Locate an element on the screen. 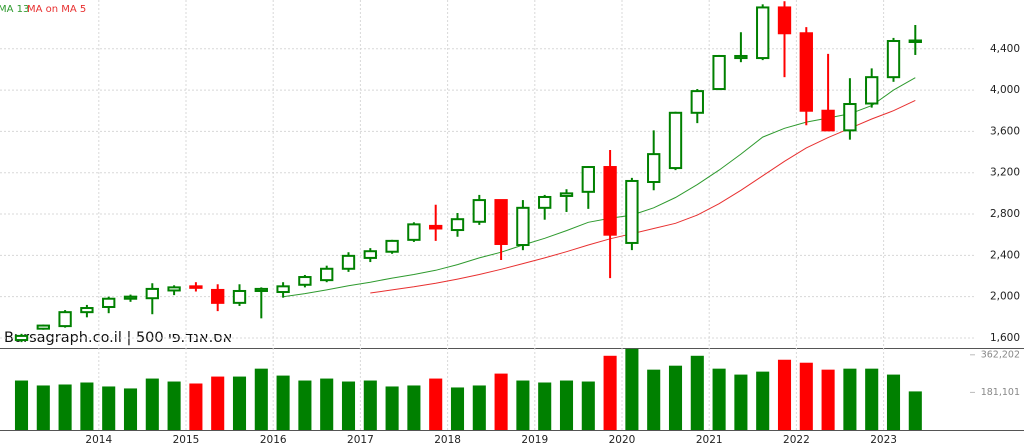  y-tick-label: 2,000 is located at coordinates (1005, 297).